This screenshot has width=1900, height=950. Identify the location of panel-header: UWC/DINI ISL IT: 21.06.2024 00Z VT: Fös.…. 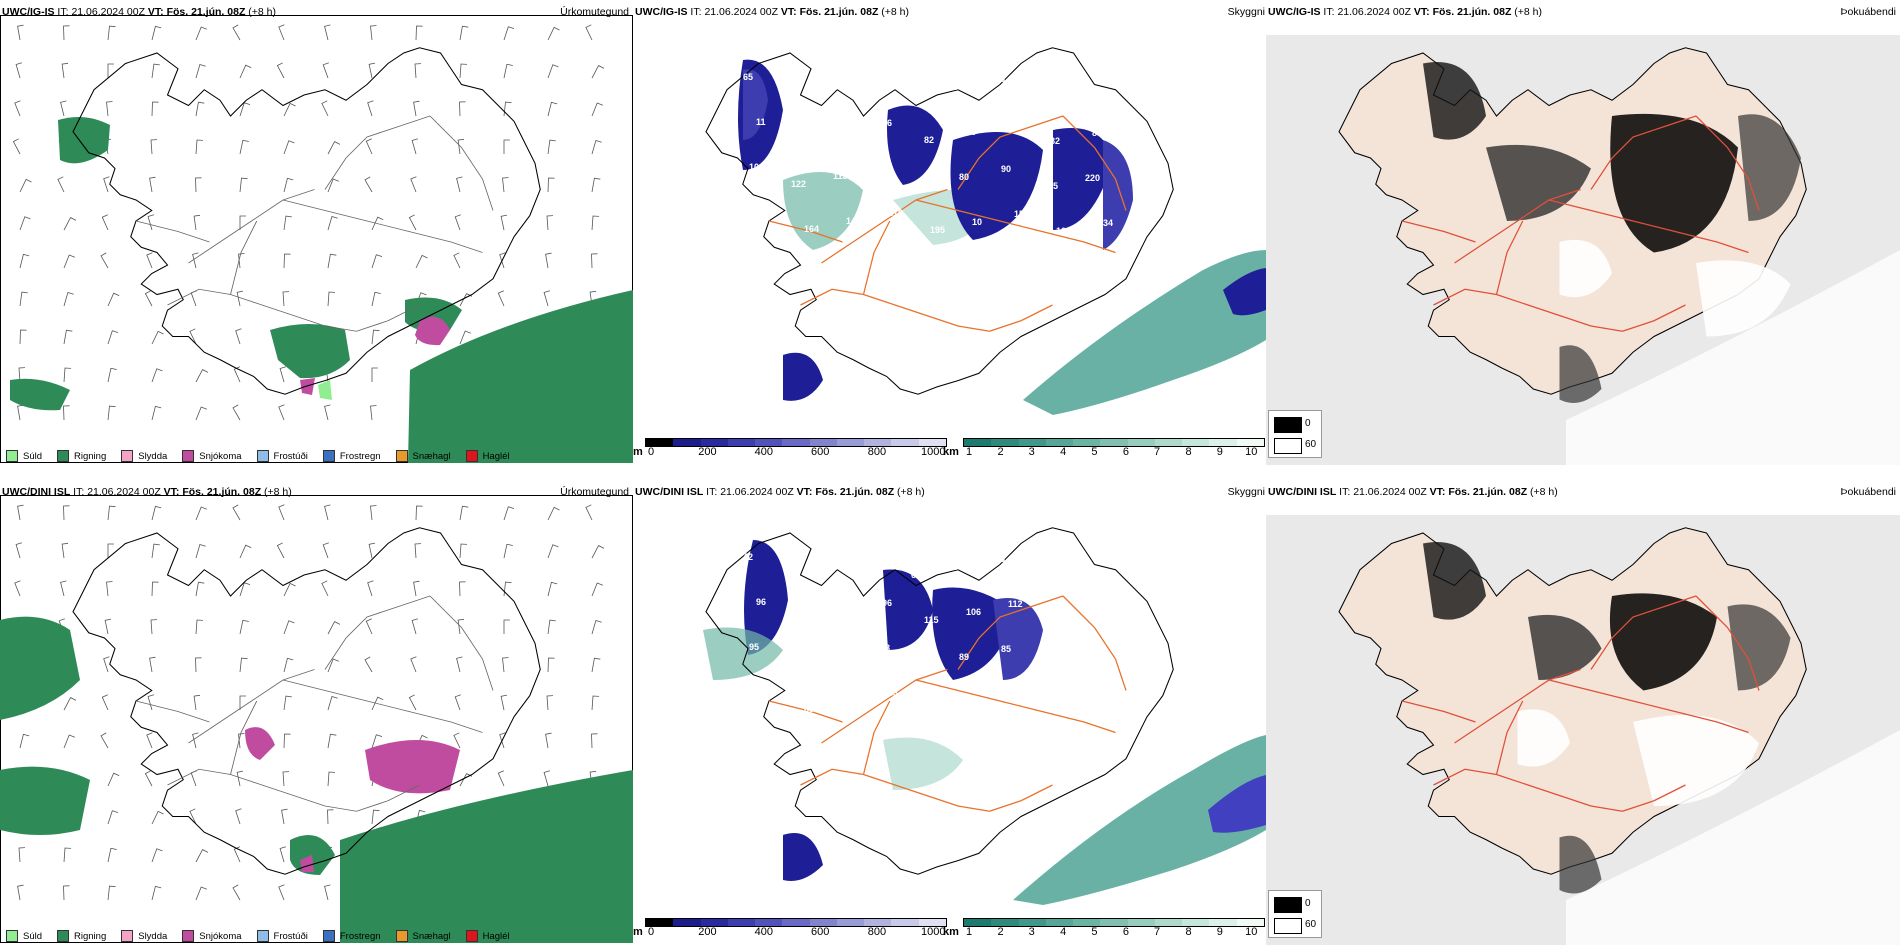
(1413, 492).